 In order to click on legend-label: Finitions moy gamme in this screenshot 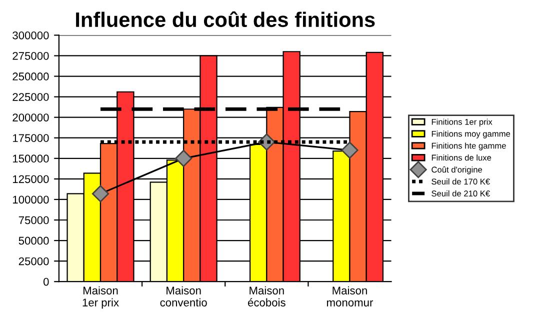, I will do `click(471, 134)`.